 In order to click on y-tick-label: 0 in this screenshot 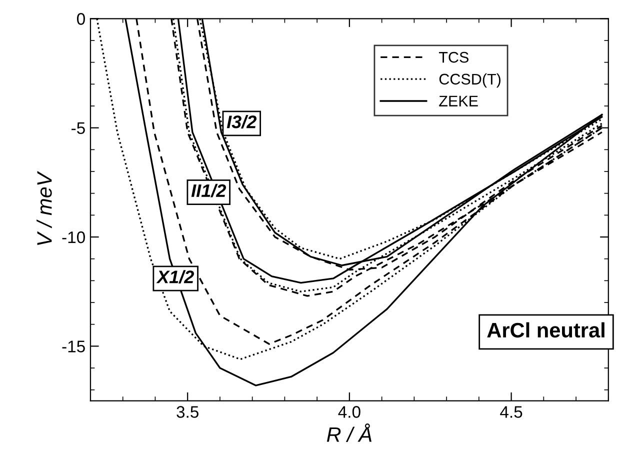, I will do `click(81, 19)`.